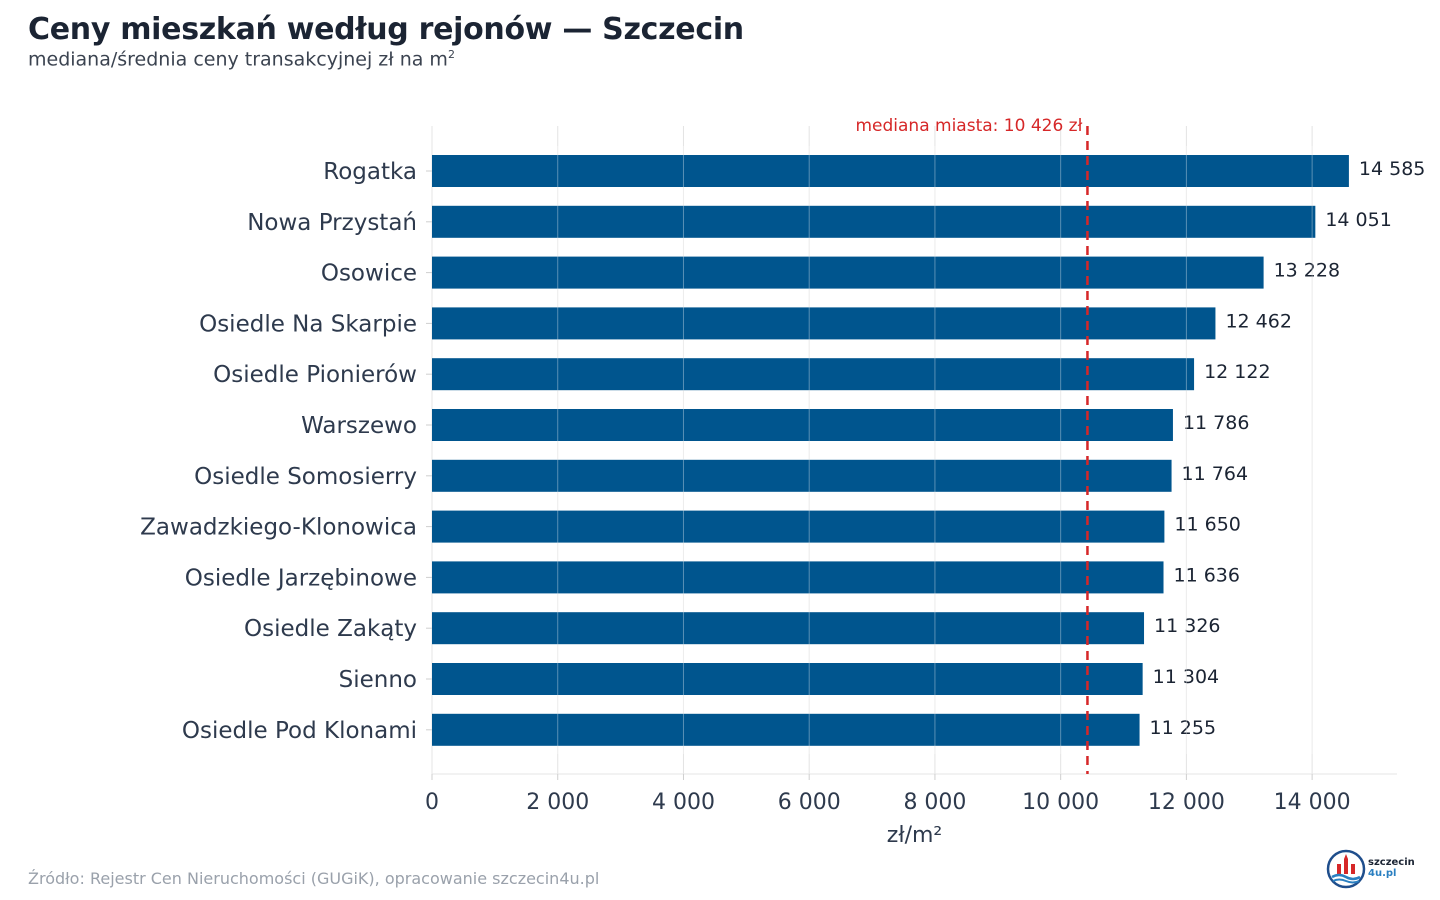  Describe the element at coordinates (301, 578) in the screenshot. I see `y-tick-label: Osiedle Jarzębinowe` at that location.